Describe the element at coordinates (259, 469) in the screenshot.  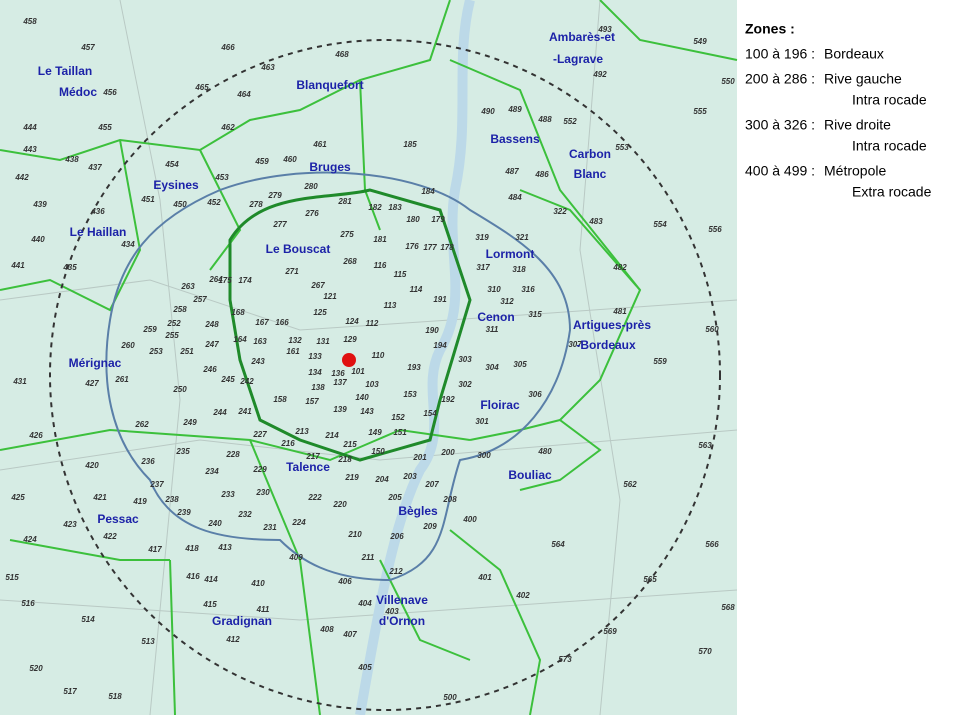
I see `zone-number: 229` at that location.